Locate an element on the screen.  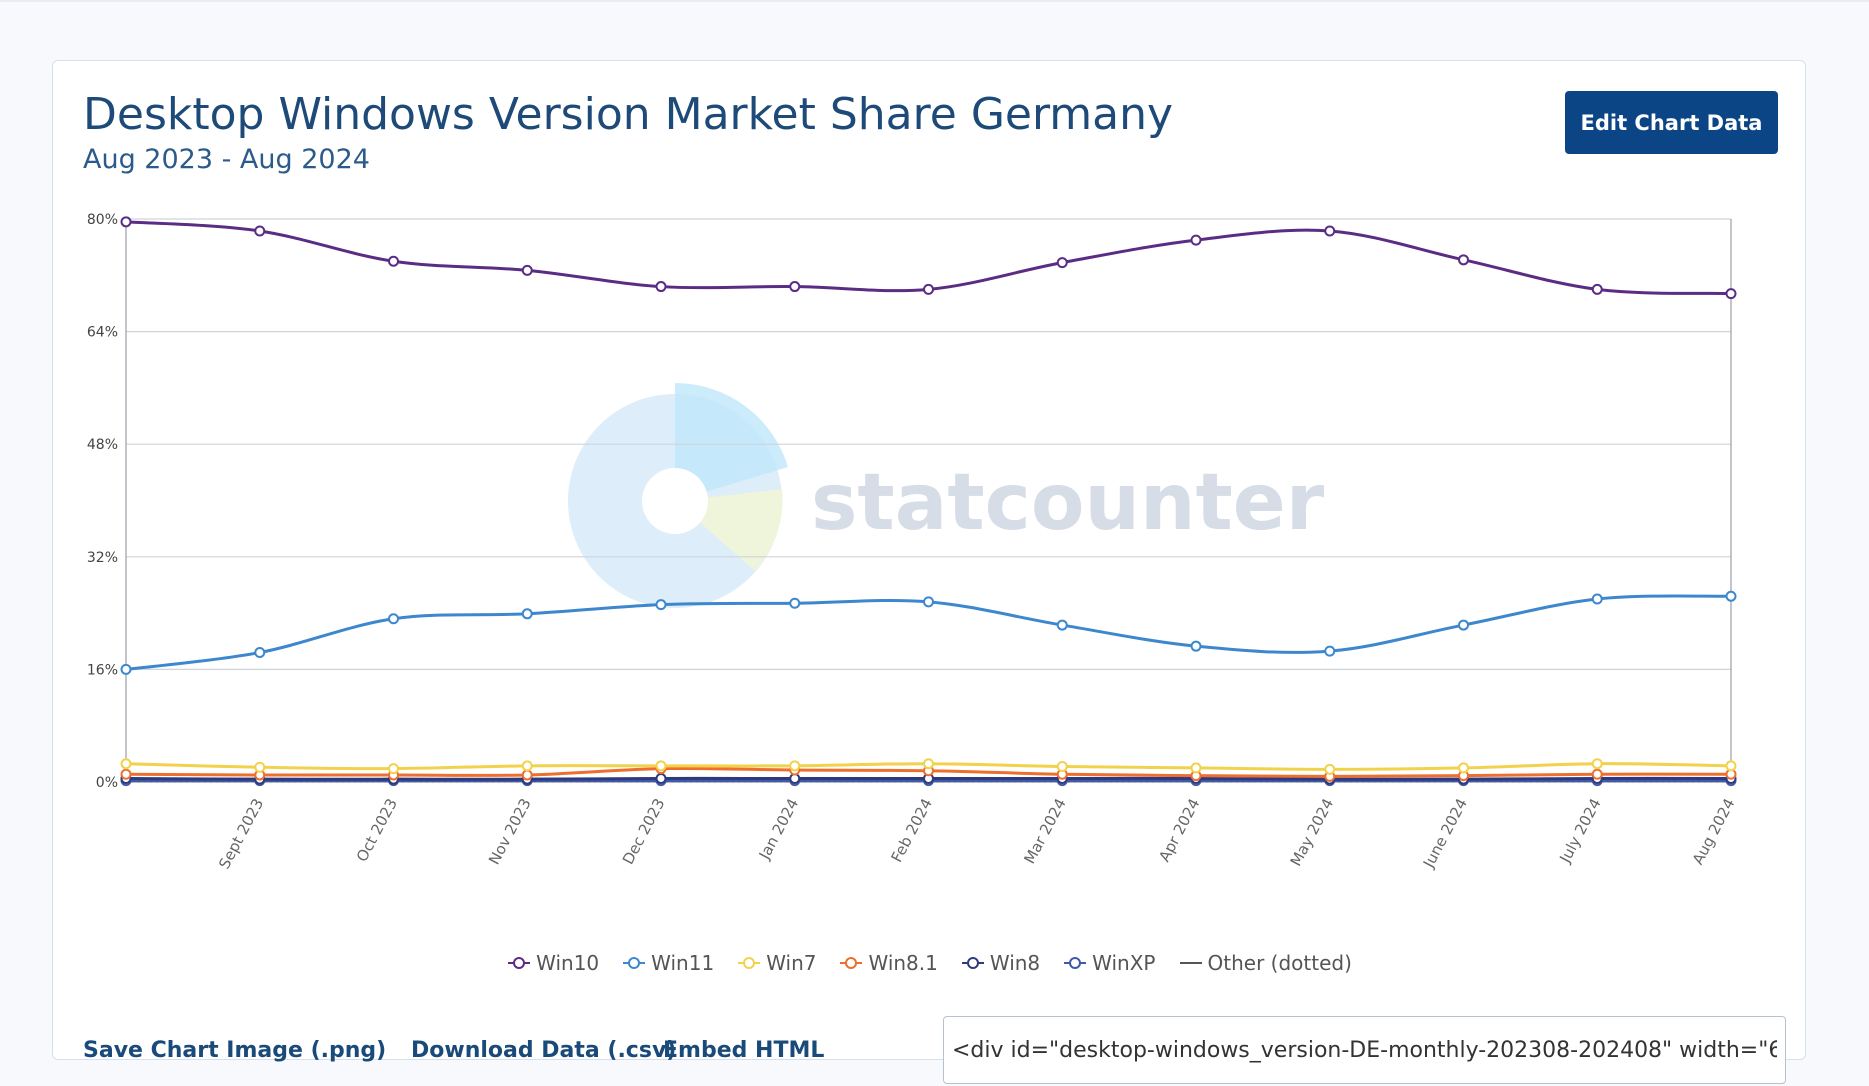
x-tick-label: Oct 2023 is located at coordinates (377, 829).